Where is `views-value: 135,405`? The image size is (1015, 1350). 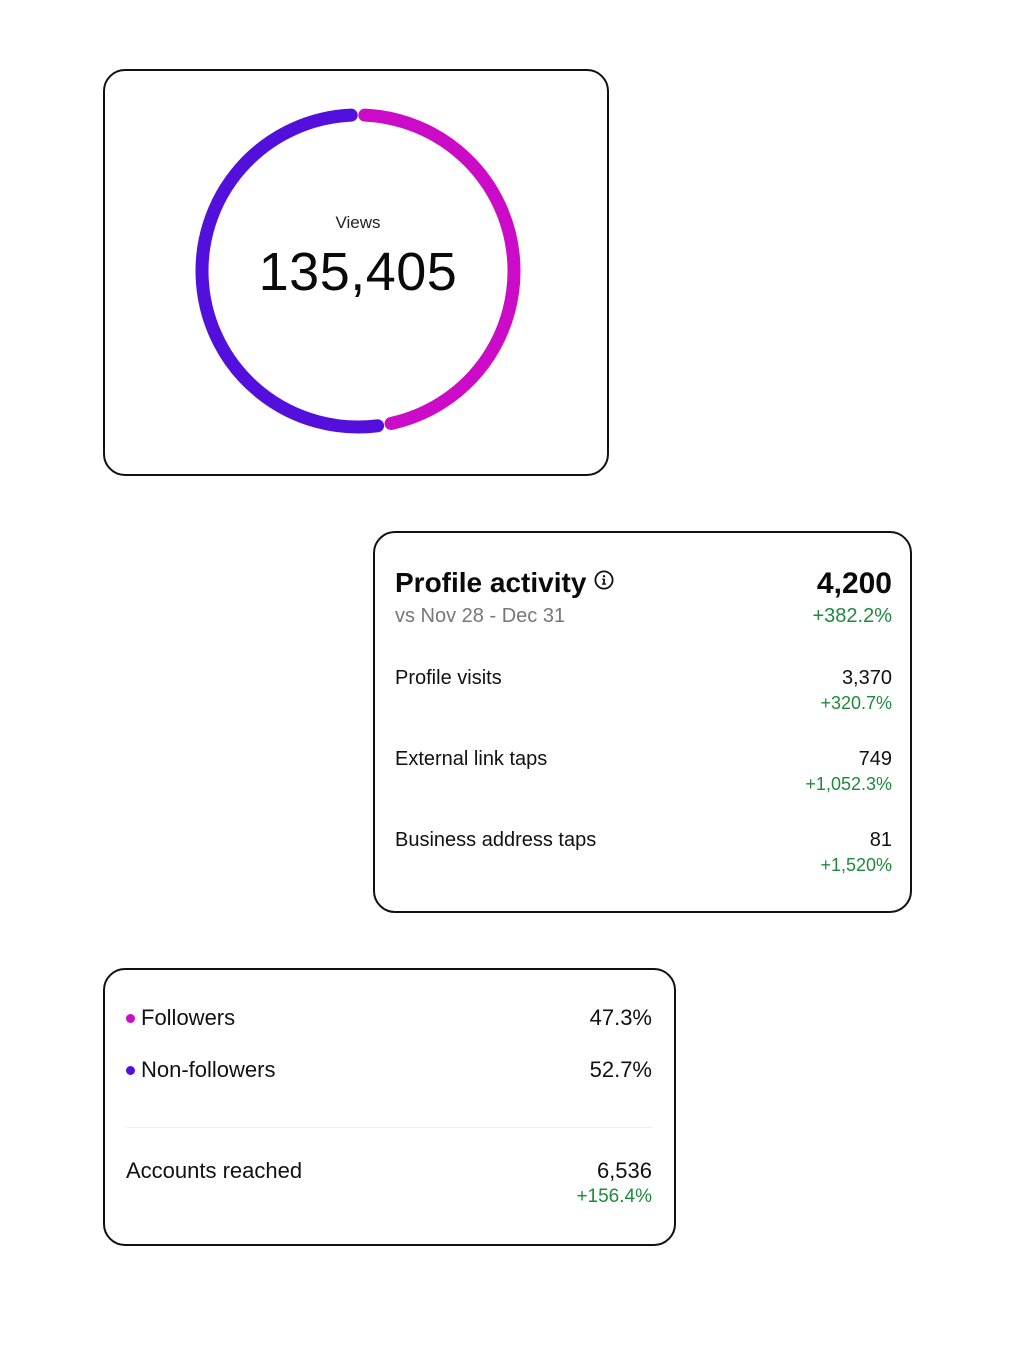 views-value: 135,405 is located at coordinates (358, 272).